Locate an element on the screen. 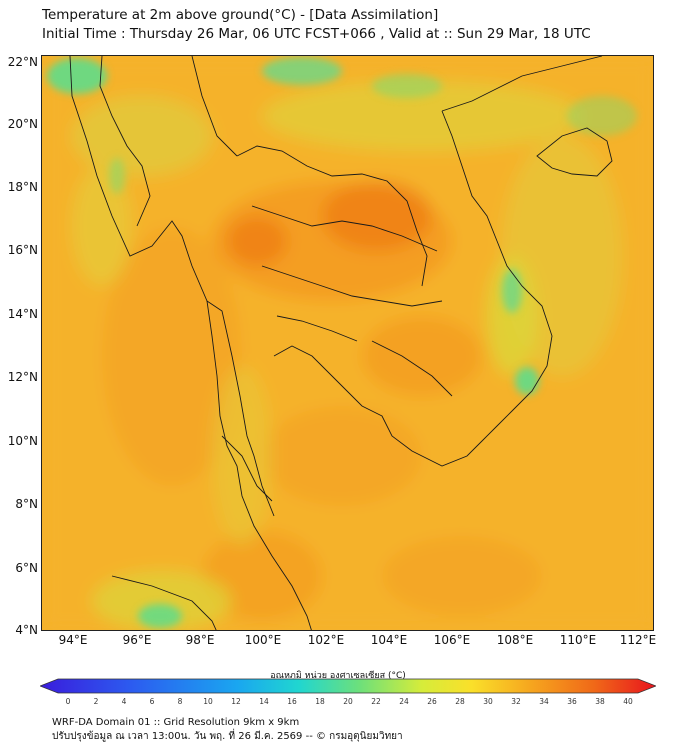  lat-label: 4°N is located at coordinates (26, 630).